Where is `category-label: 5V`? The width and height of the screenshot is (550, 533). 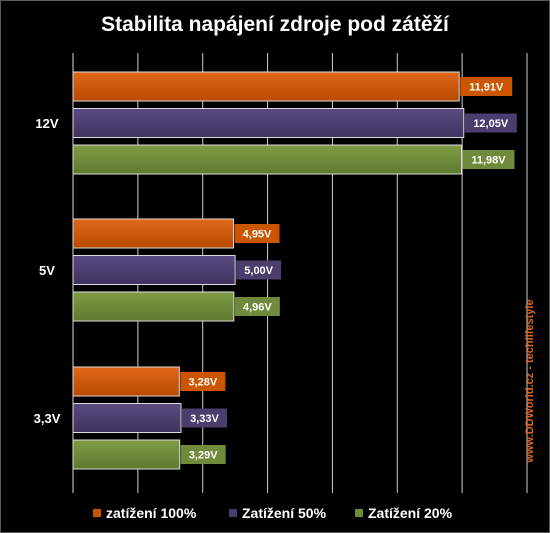 category-label: 5V is located at coordinates (47, 270).